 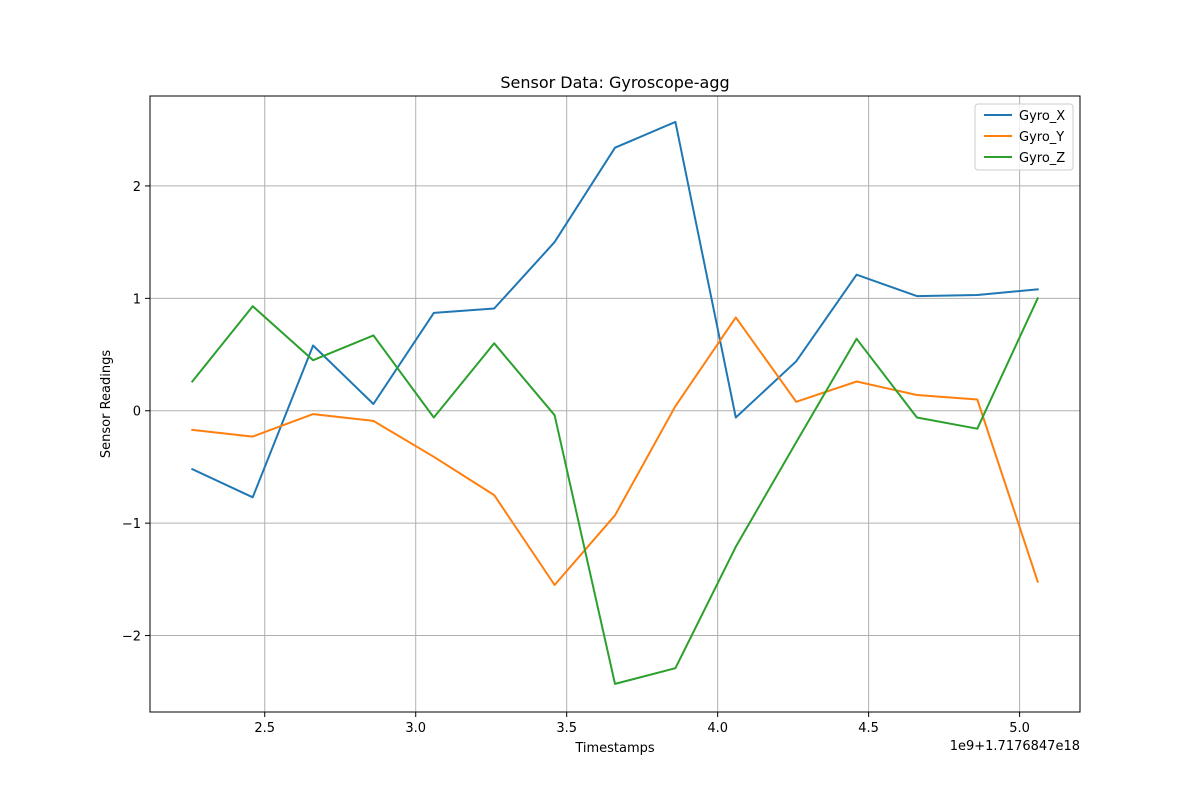 I want to click on y-tick-label: 2, so click(x=137, y=187).